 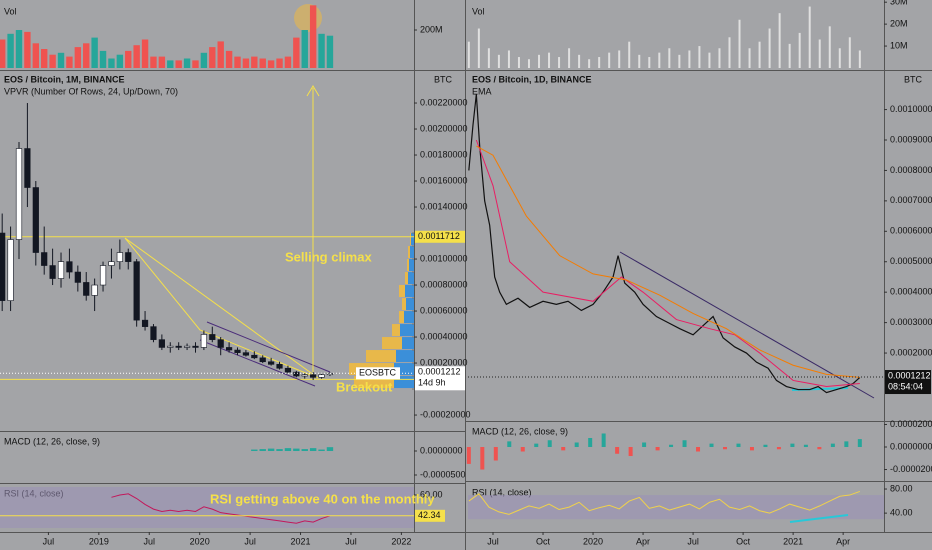 I want to click on chart-title: EOS / Bitcoin, 1D, BINANCE, so click(x=532, y=79).